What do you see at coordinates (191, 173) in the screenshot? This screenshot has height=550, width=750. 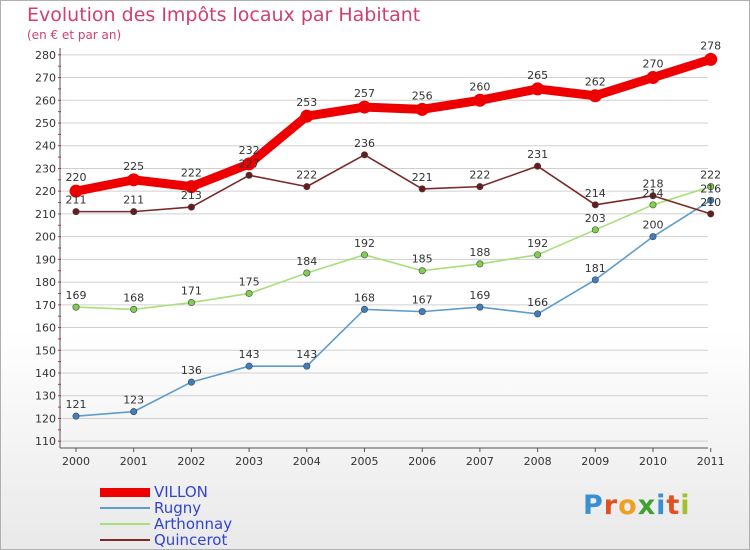 I see `data-label-villon: 222` at bounding box center [191, 173].